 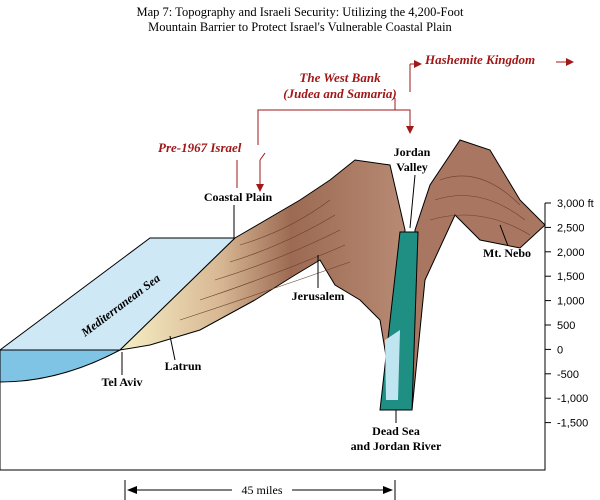 What do you see at coordinates (60, 366) in the screenshot?
I see `sea-depth` at bounding box center [60, 366].